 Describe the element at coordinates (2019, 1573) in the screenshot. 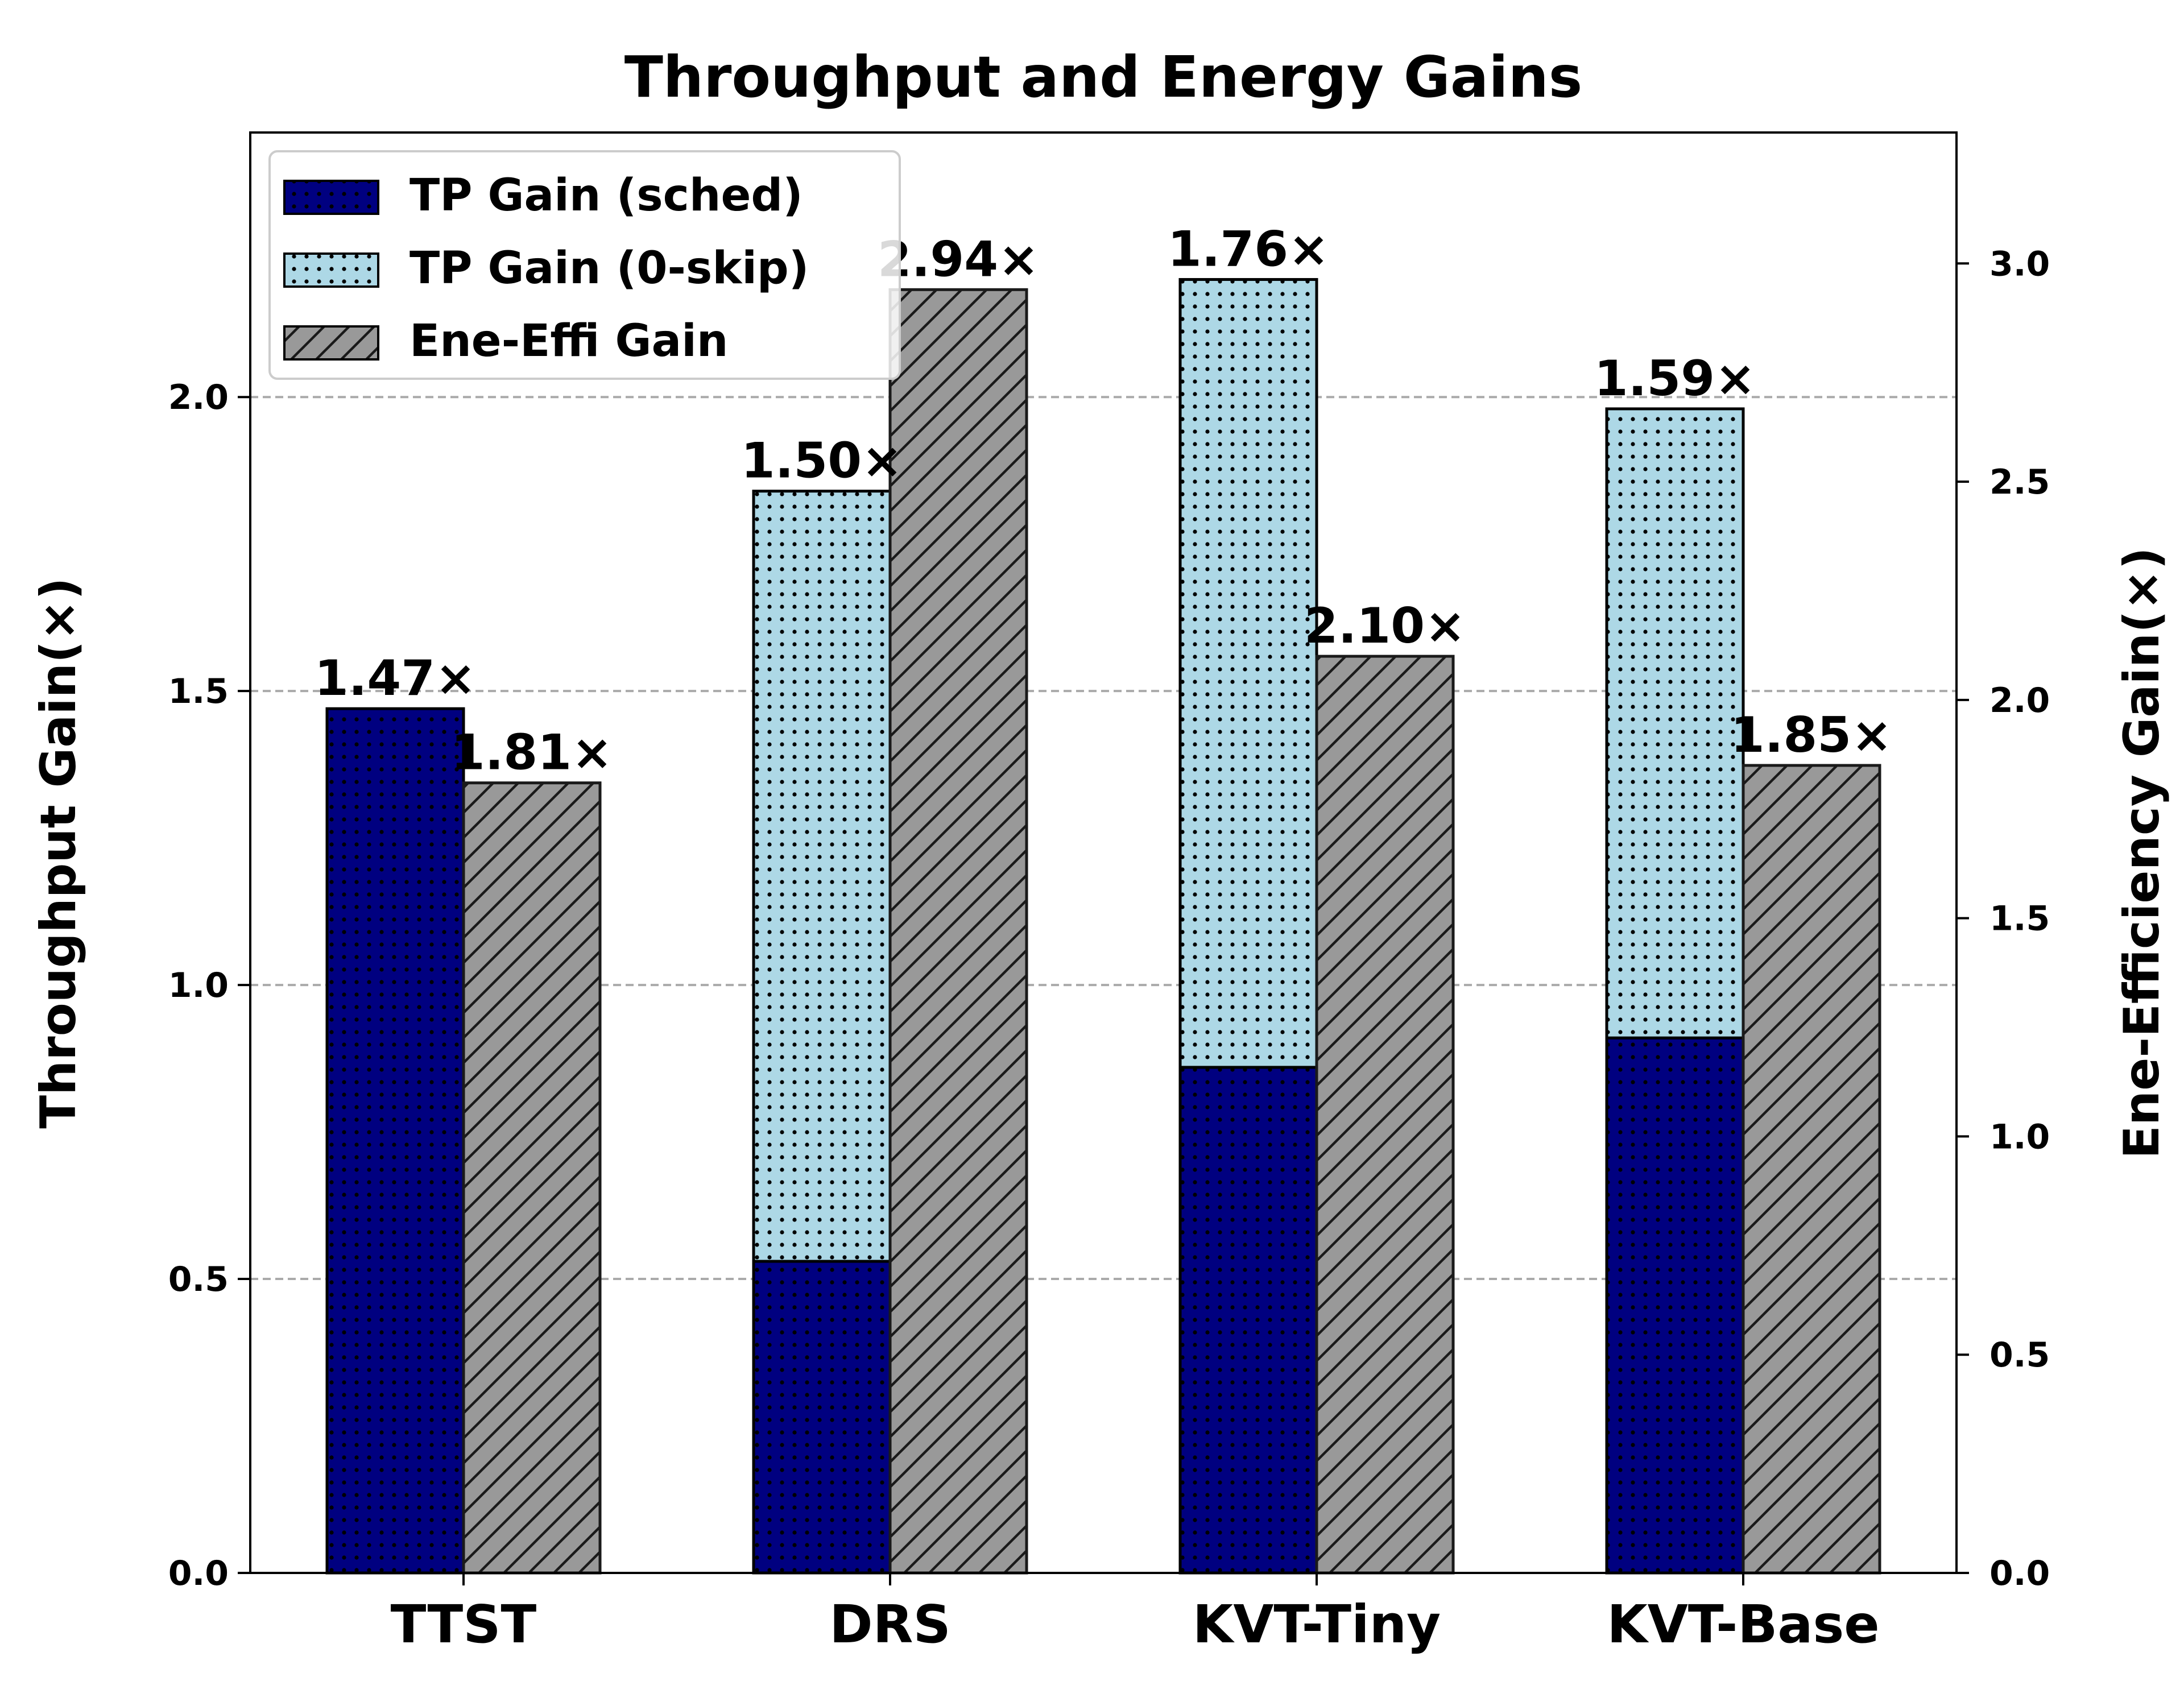

I see `y-tick-label-right: 0.0` at that location.